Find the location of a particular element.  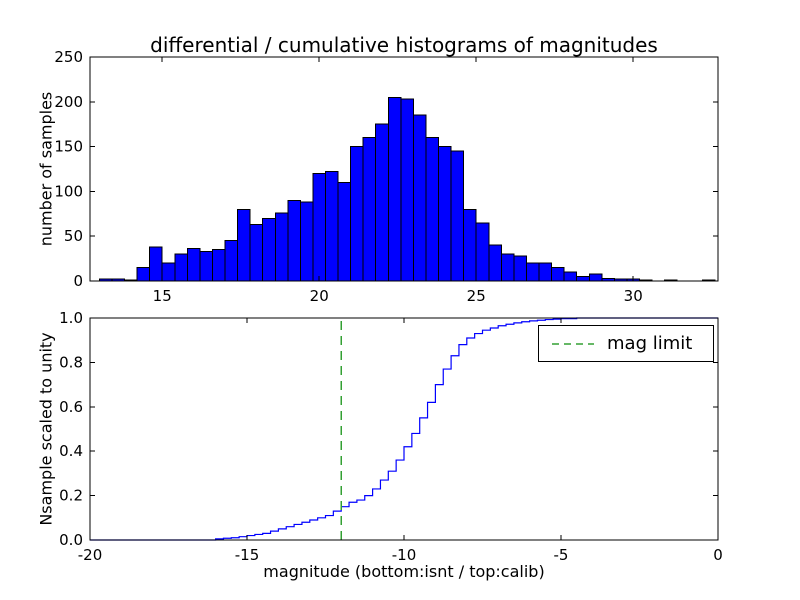

svg-text: -10 is located at coordinates (404, 555).